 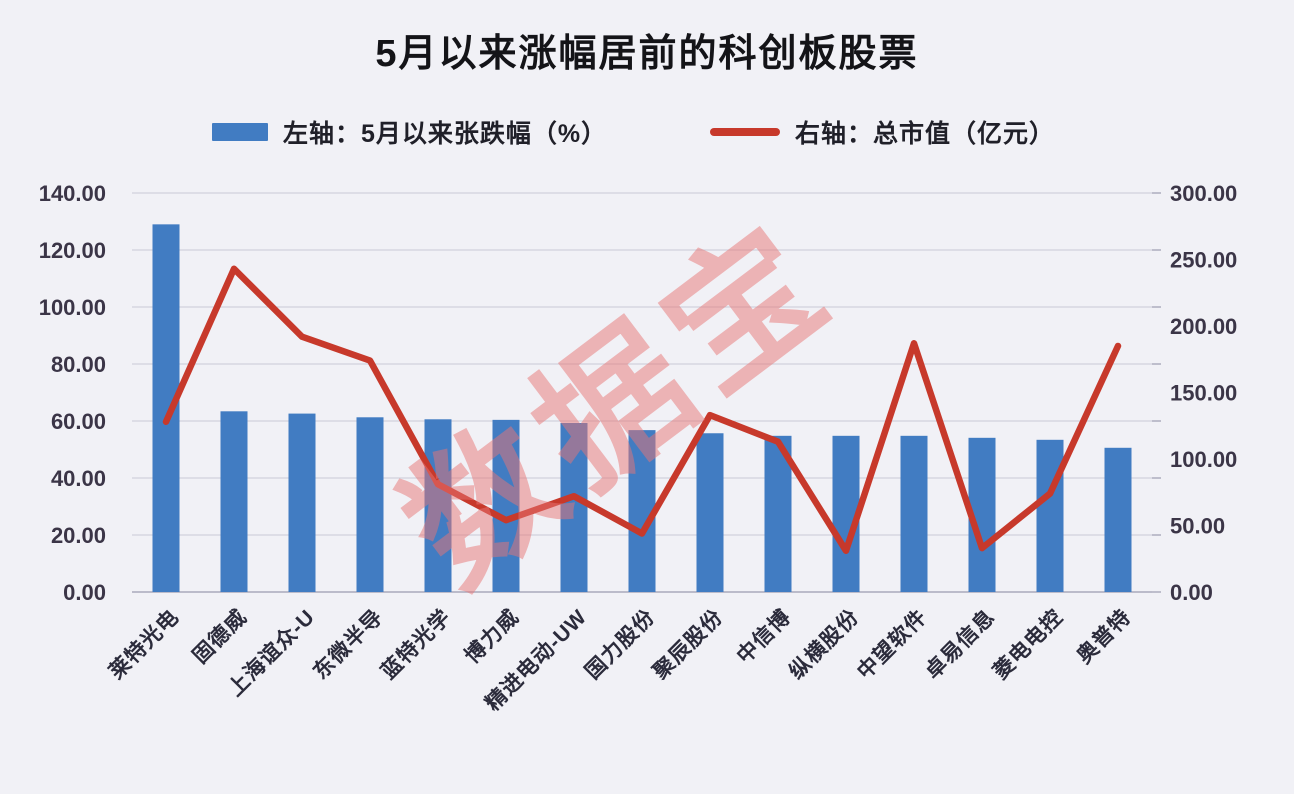 I want to click on legend-line-swatch-icon, so click(x=745, y=132).